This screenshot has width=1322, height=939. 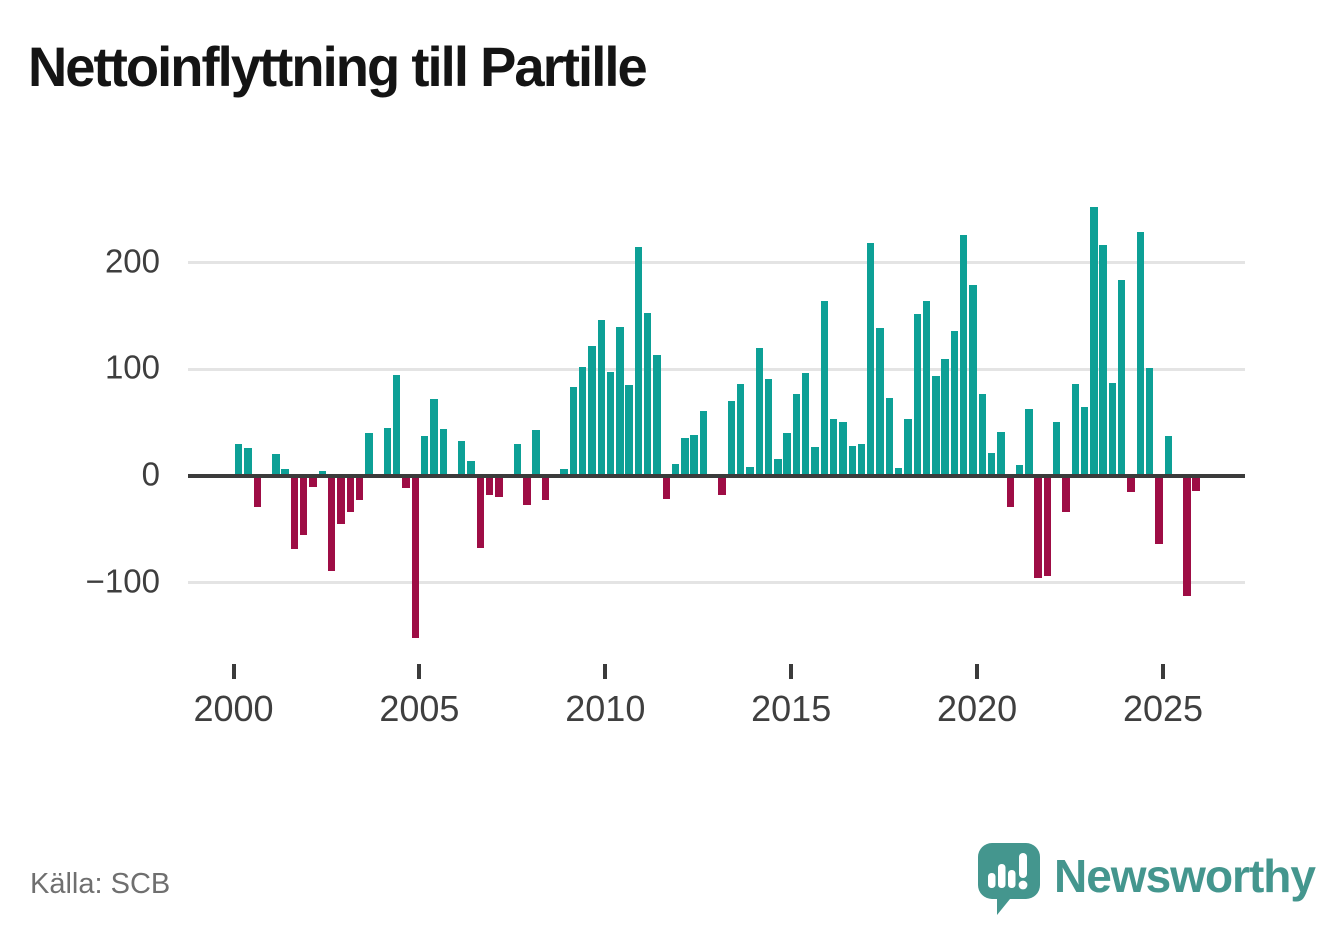 I want to click on y-axis-tick-label: −100, so click(x=122, y=581).